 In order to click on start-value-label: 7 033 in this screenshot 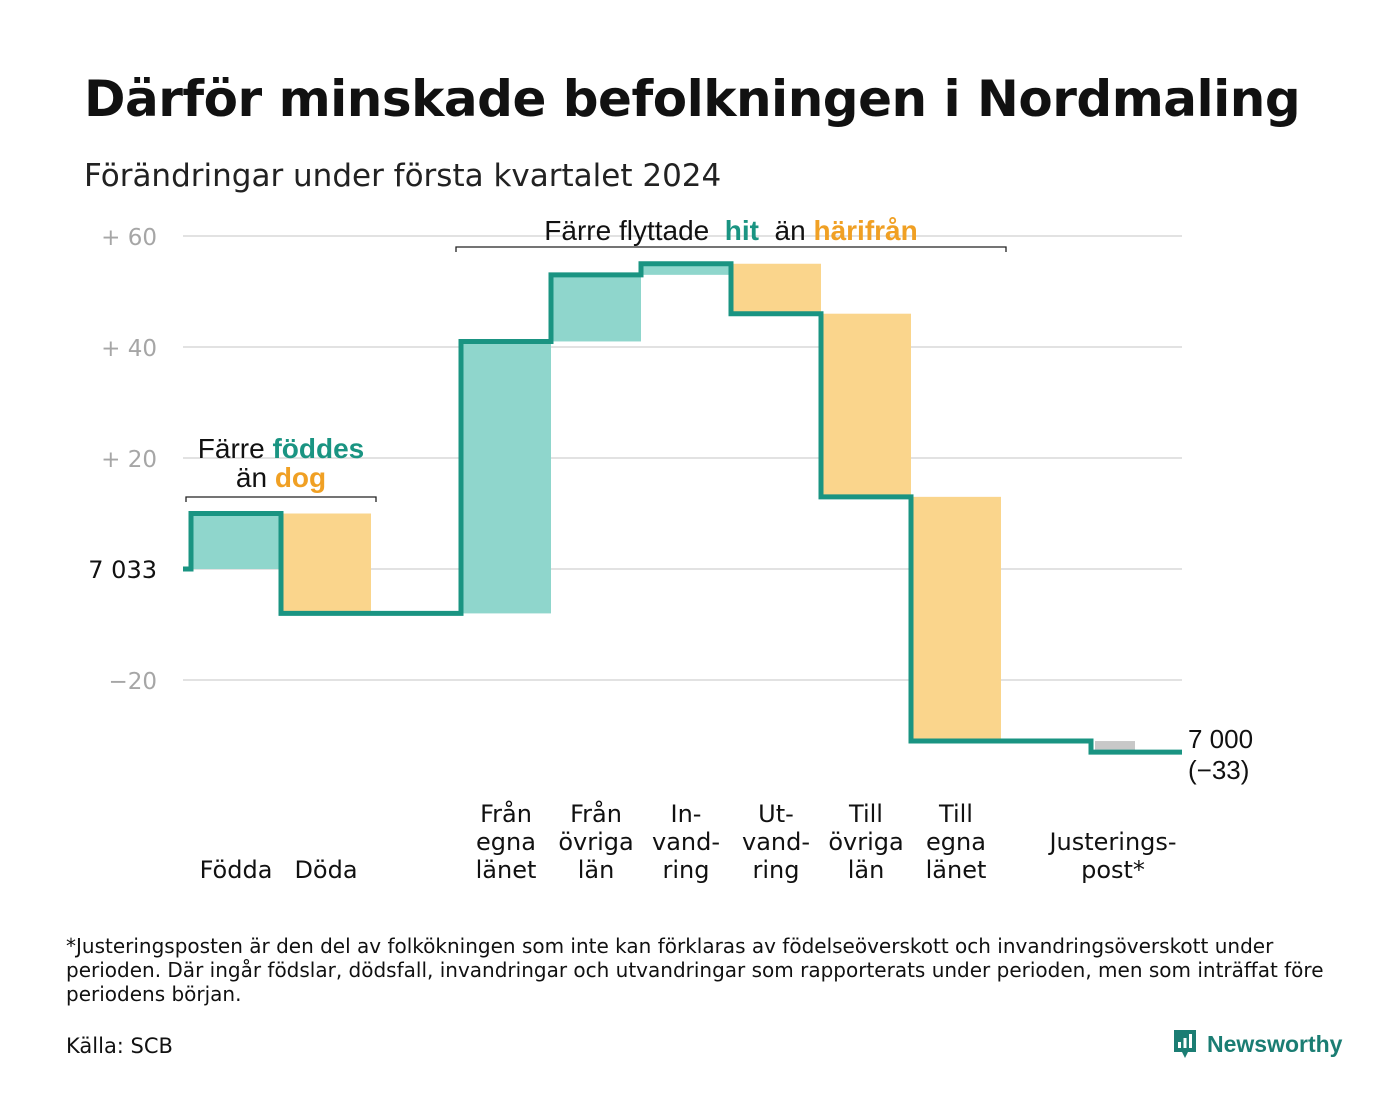, I will do `click(122, 570)`.